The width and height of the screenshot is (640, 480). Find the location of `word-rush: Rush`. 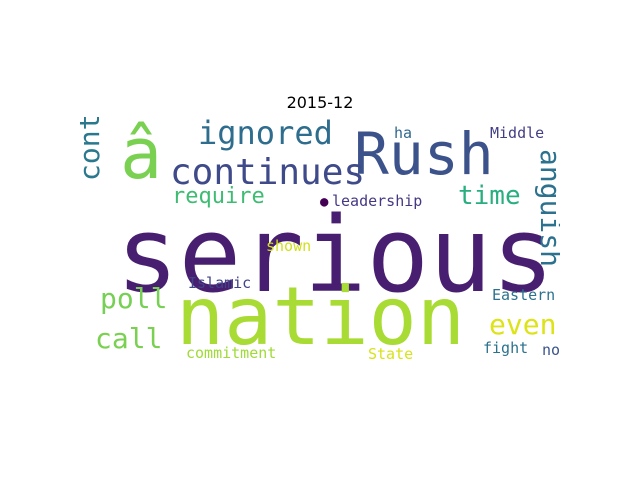

word-rush: Rush is located at coordinates (424, 154).